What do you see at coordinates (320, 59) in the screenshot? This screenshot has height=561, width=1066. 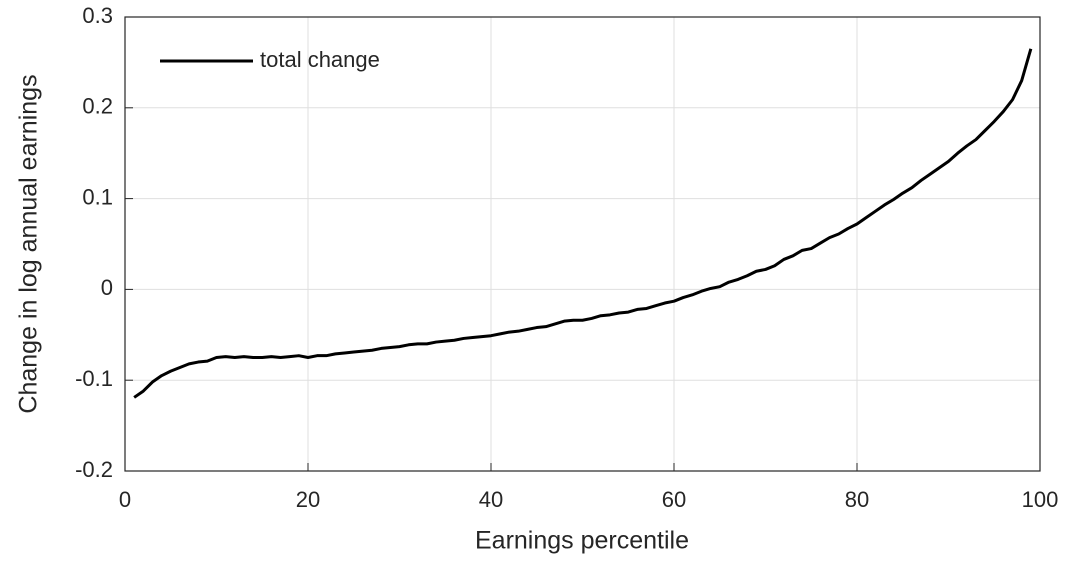 I see `legend-label: total change` at bounding box center [320, 59].